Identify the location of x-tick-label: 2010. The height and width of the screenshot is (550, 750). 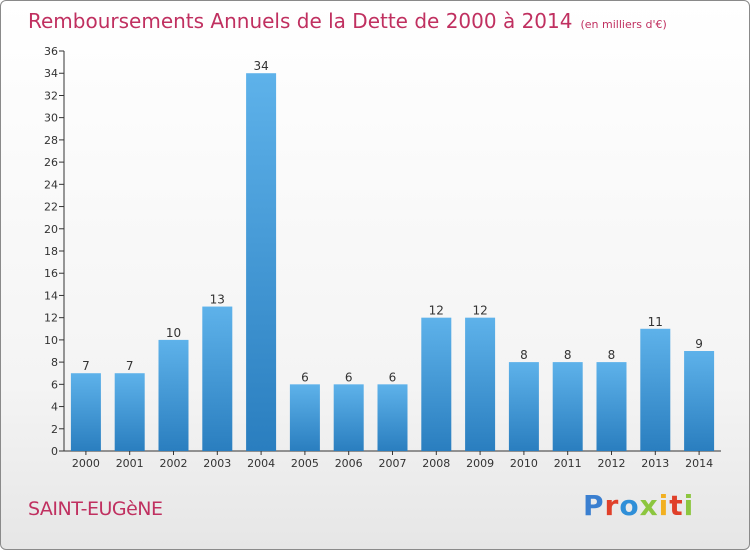
(524, 463).